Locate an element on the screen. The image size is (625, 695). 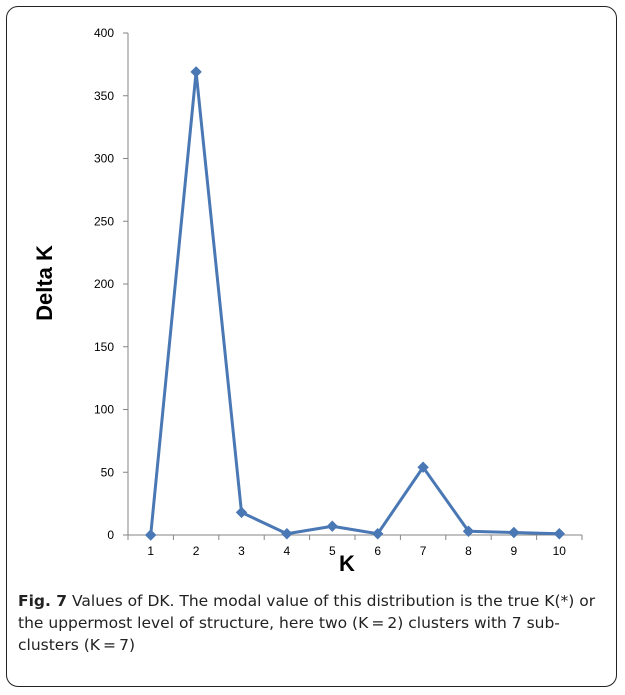
y-tick-label: 250 is located at coordinates (104, 221).